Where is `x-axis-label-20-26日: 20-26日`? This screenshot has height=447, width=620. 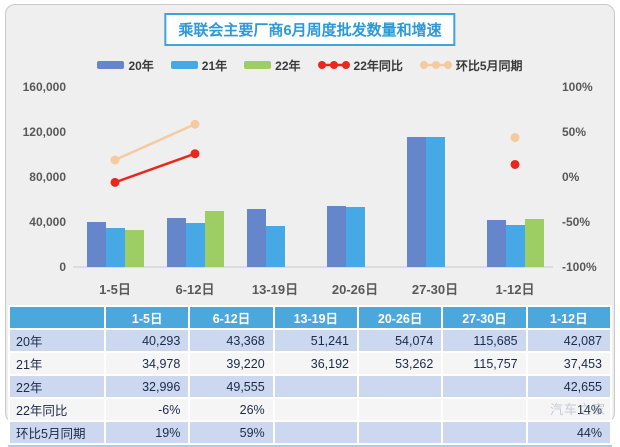 x-axis-label-20-26日: 20-26日 is located at coordinates (355, 289).